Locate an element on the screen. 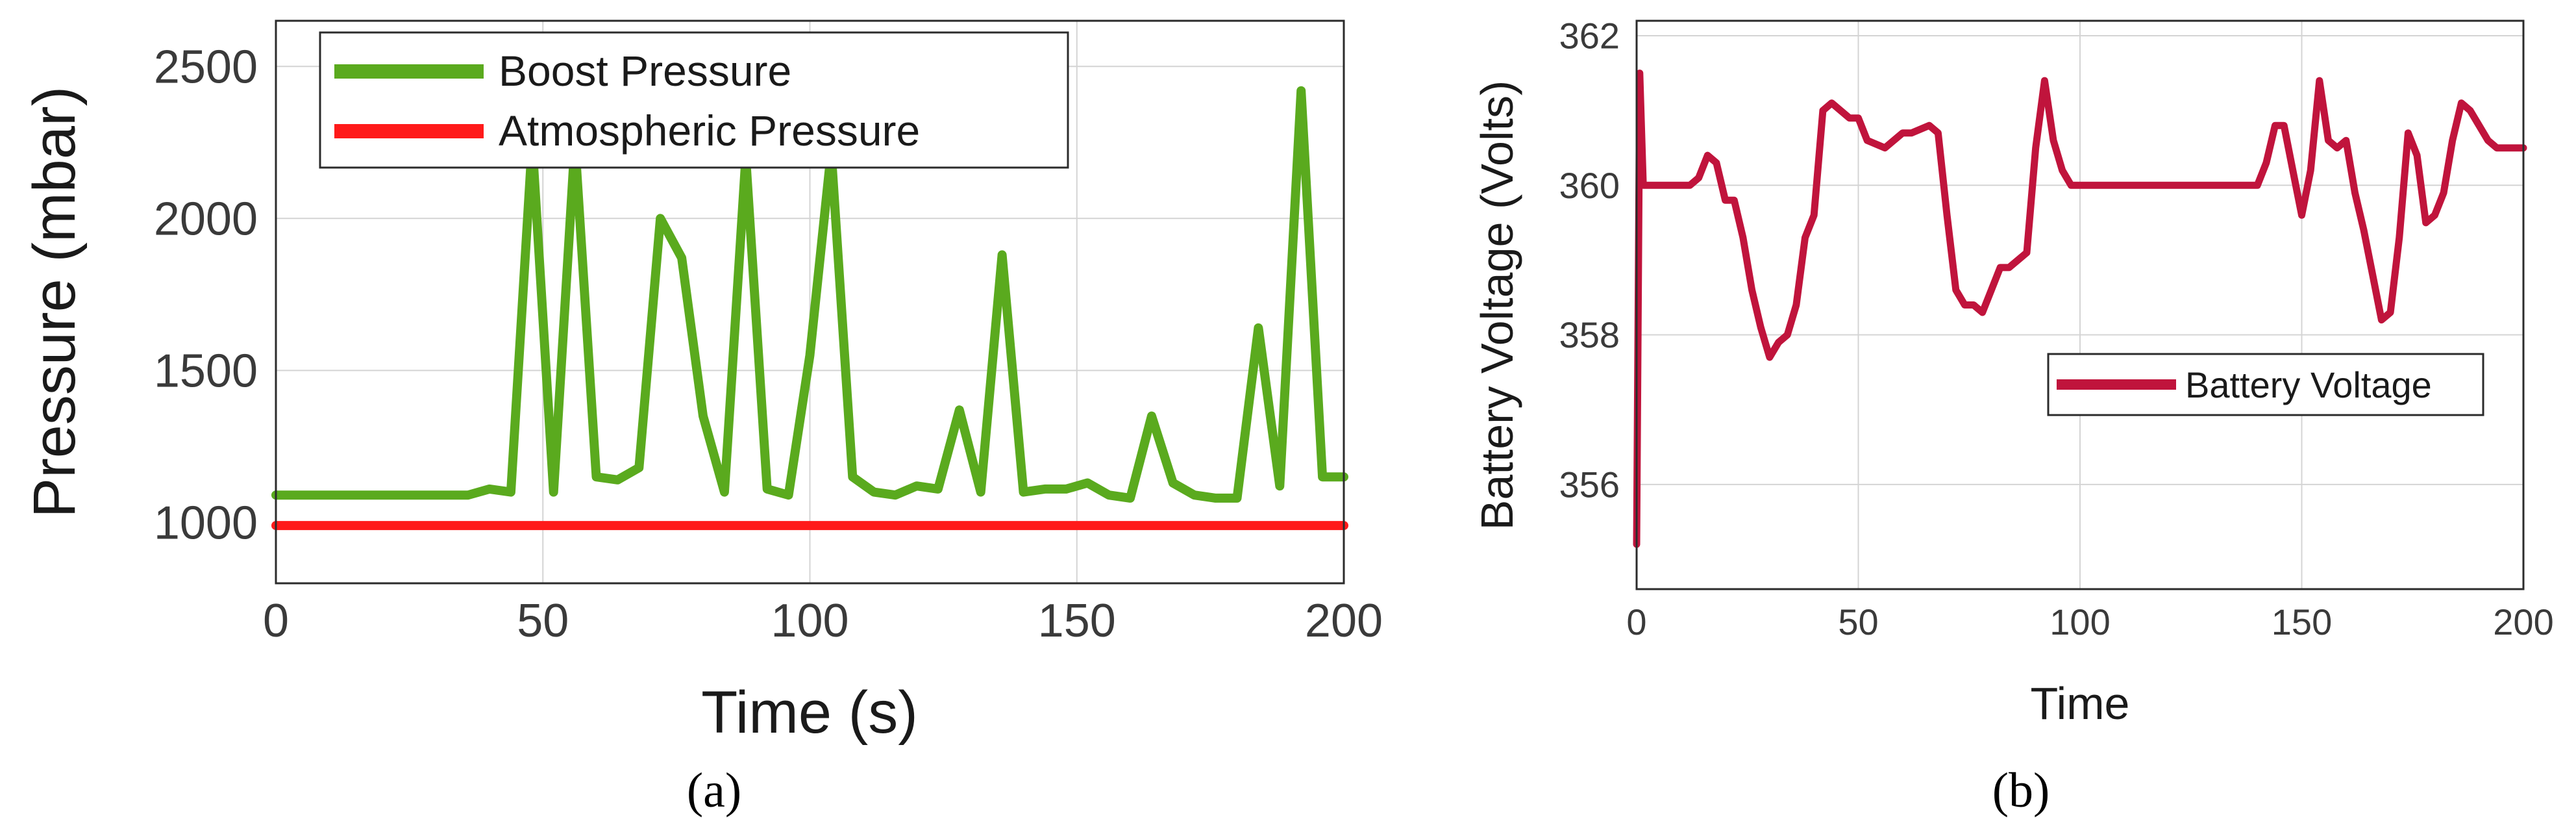 The height and width of the screenshot is (834, 2576). chart-b-legend: Battery Voltage is located at coordinates (2265, 384).